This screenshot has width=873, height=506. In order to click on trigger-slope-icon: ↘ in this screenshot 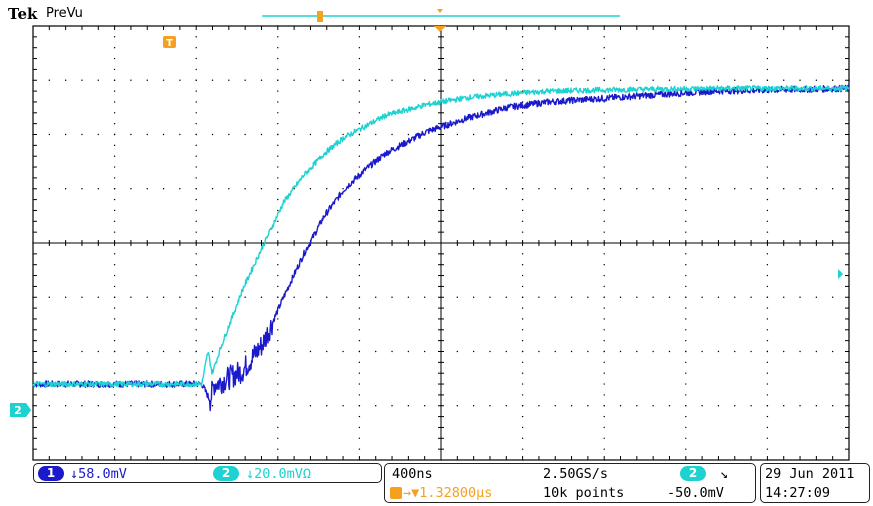, I will do `click(724, 474)`.